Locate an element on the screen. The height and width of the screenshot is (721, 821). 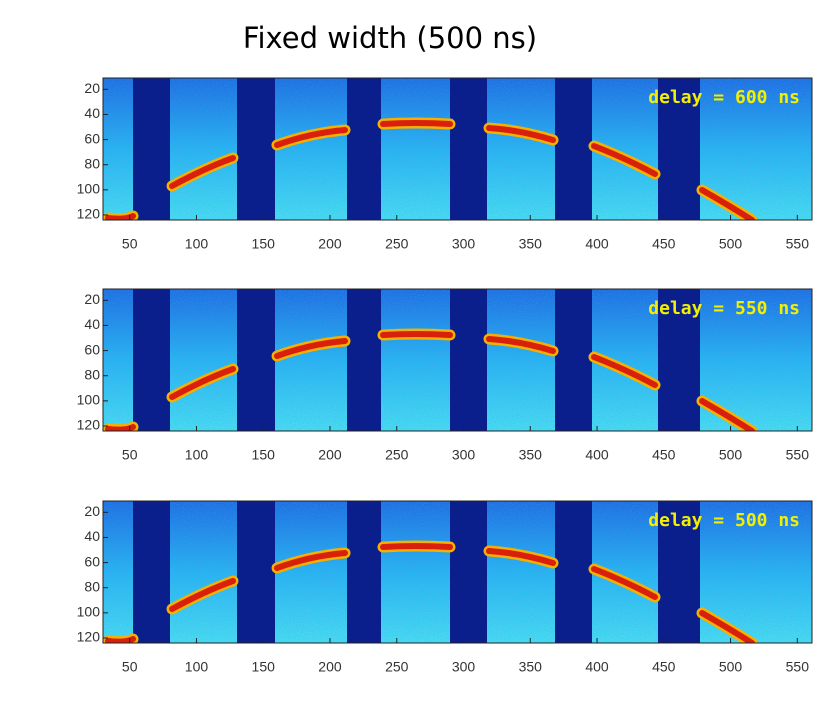
figure-title: Fixed width (500 ns) is located at coordinates (390, 38).